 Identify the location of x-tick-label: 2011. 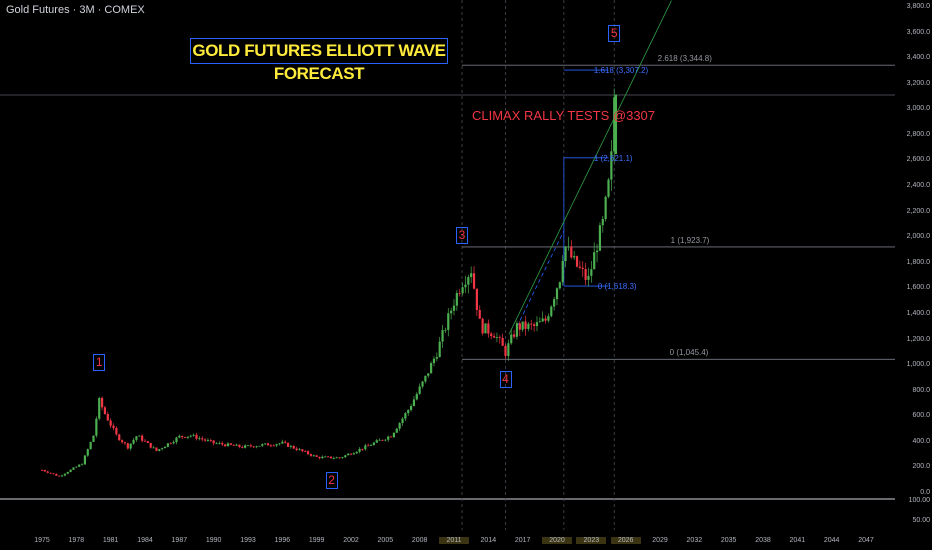
(454, 540).